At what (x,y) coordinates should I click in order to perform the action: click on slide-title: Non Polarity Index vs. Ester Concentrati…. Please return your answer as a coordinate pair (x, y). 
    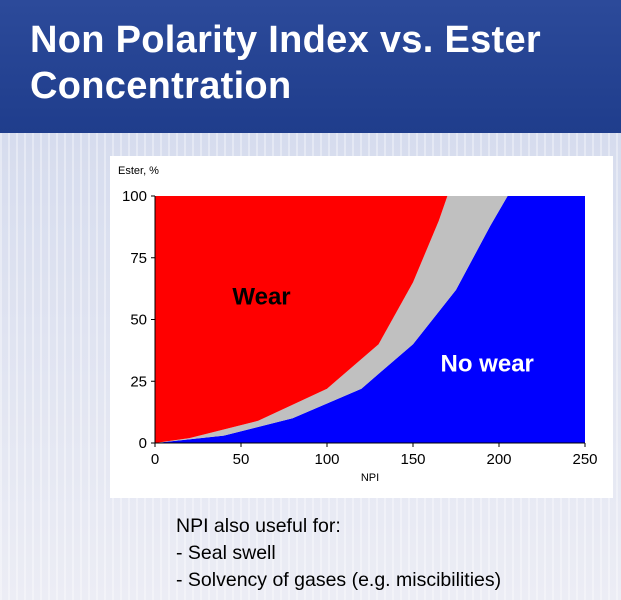
    Looking at the image, I should click on (286, 63).